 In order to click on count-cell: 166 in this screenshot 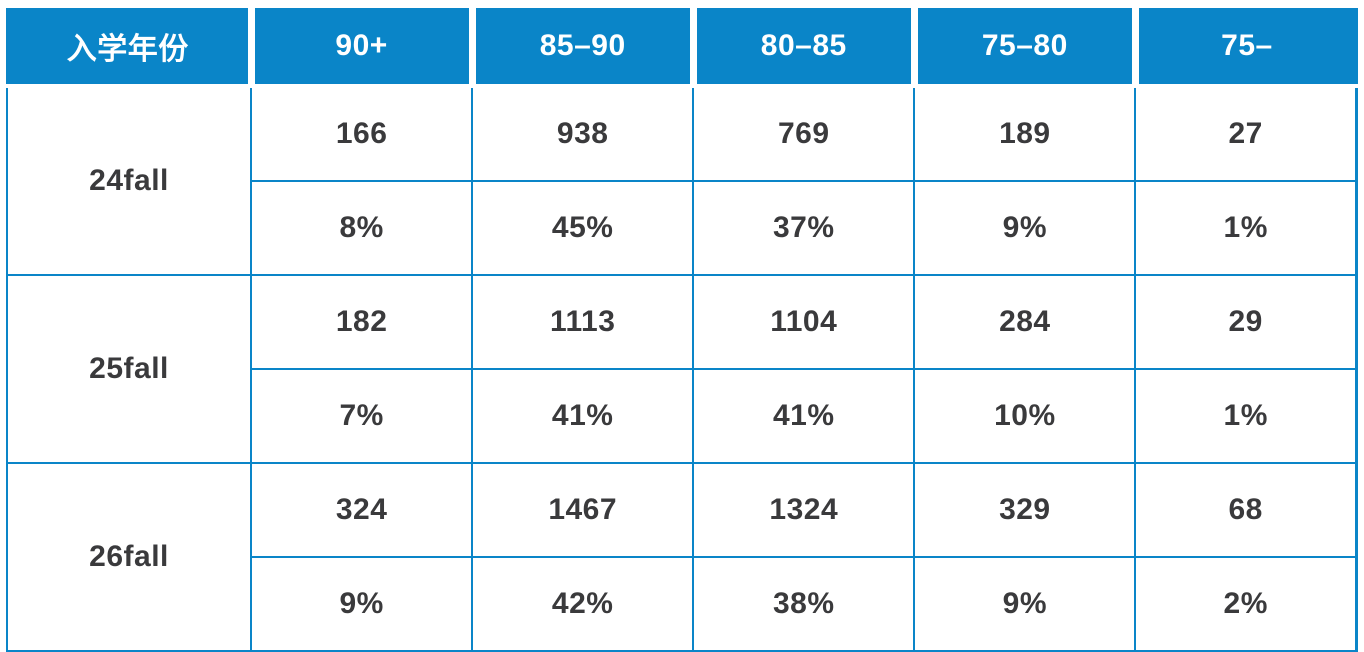, I will do `click(362, 133)`.